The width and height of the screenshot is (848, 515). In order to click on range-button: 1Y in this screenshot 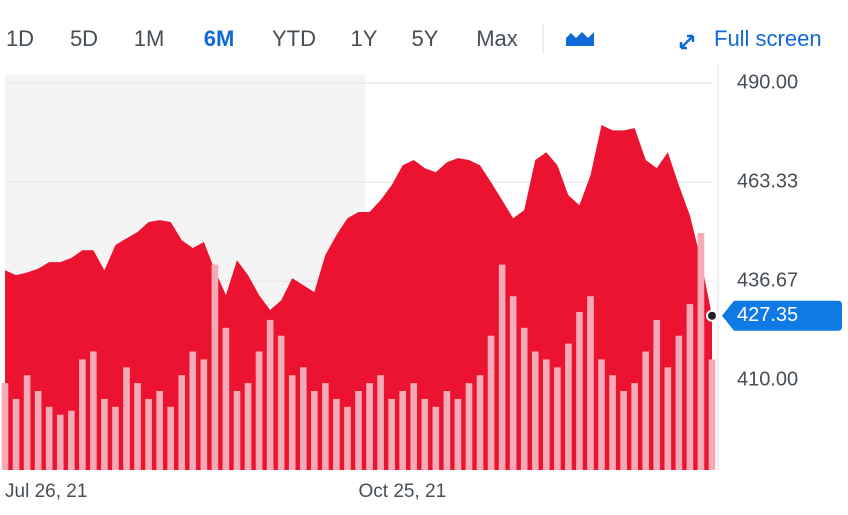, I will do `click(364, 38)`.